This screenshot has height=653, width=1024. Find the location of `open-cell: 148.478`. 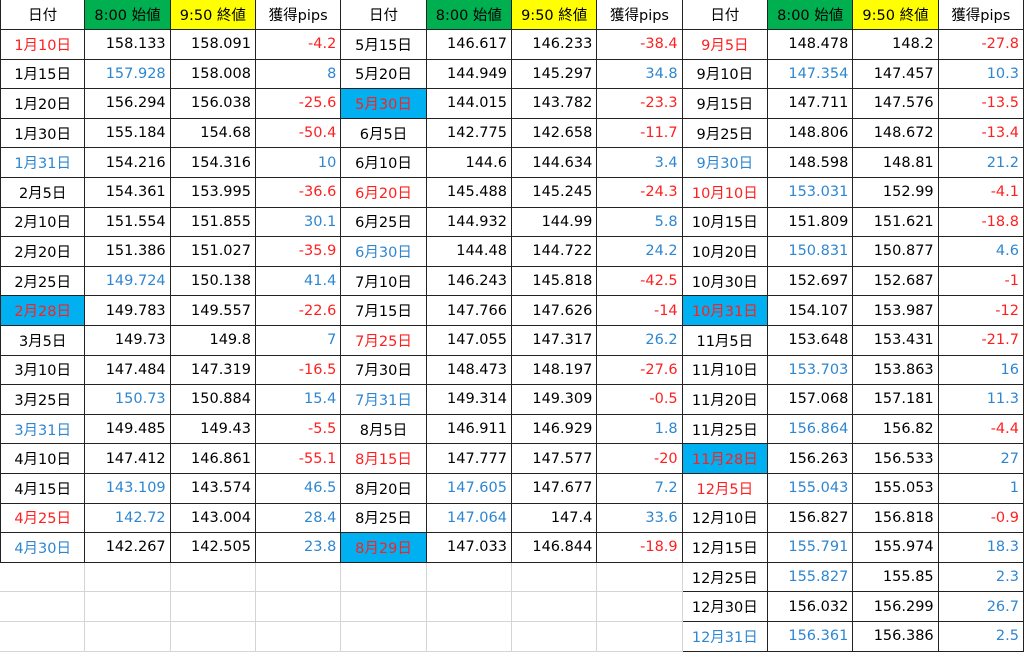

open-cell: 148.478 is located at coordinates (811, 45).